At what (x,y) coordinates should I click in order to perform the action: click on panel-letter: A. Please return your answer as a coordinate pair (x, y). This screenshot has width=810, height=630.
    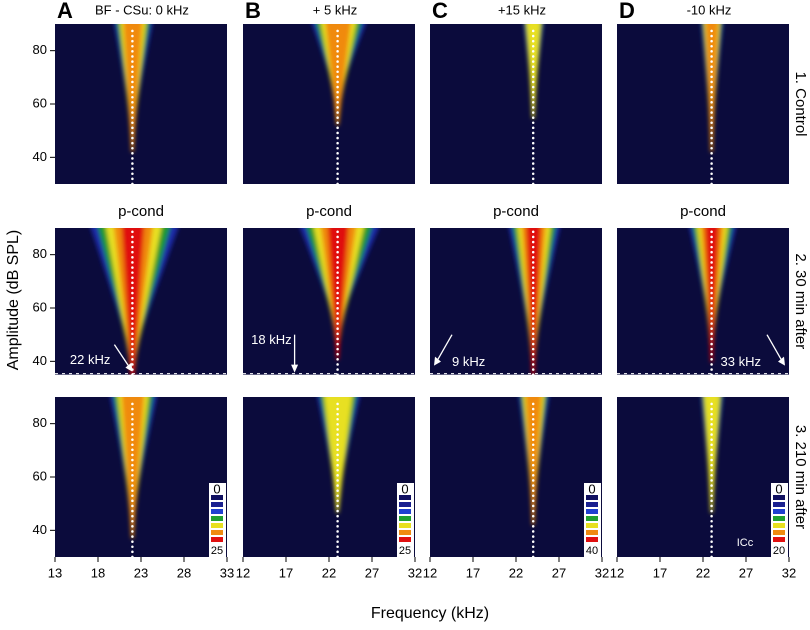
    Looking at the image, I should click on (65, 11).